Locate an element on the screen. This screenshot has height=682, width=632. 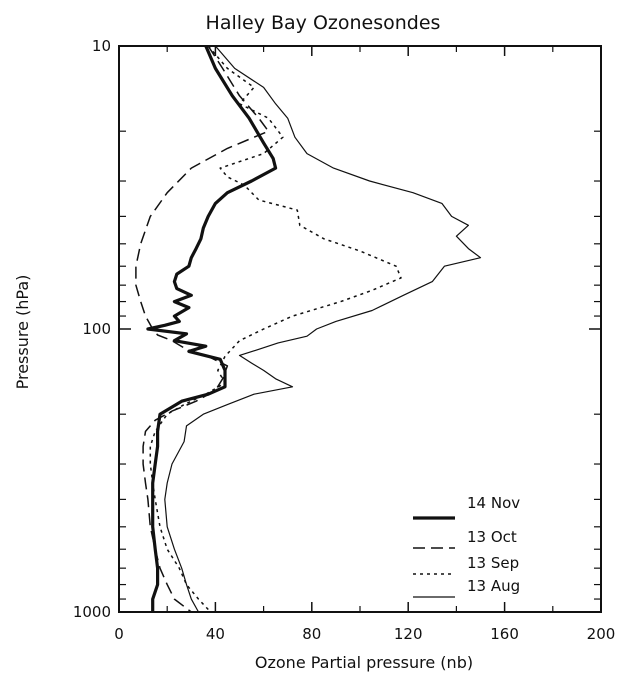
y-axis-label: Pressure (hPa) is located at coordinates (22, 332).